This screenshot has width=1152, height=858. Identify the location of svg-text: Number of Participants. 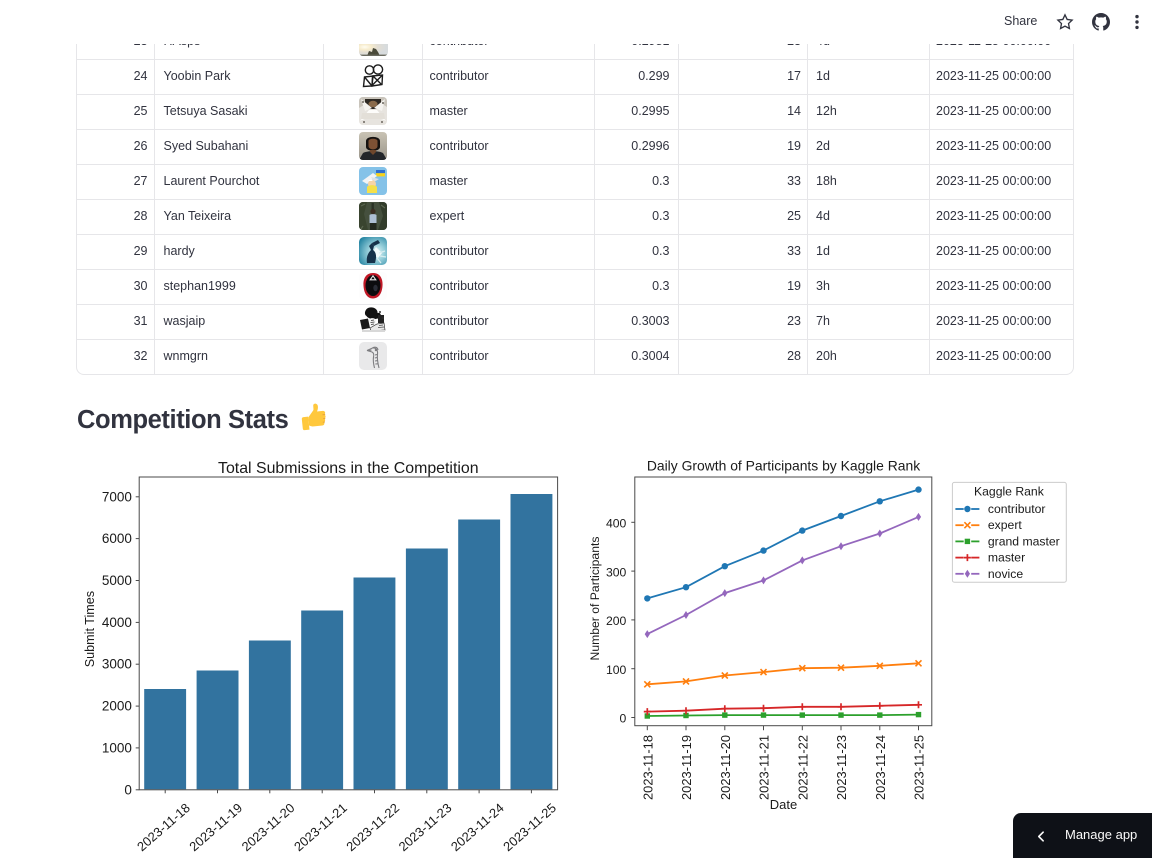
(595, 599).